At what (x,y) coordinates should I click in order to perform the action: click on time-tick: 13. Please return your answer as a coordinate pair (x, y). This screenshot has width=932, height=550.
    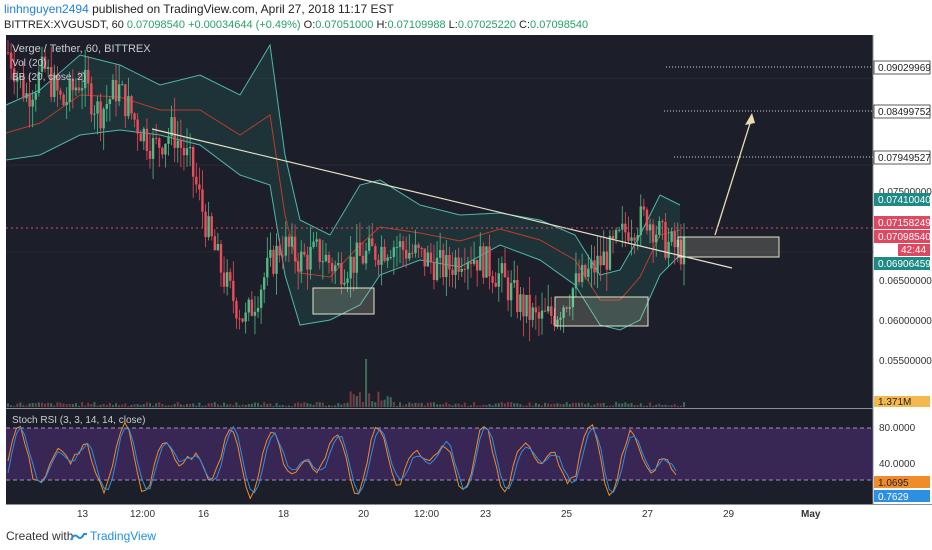
    Looking at the image, I should click on (83, 514).